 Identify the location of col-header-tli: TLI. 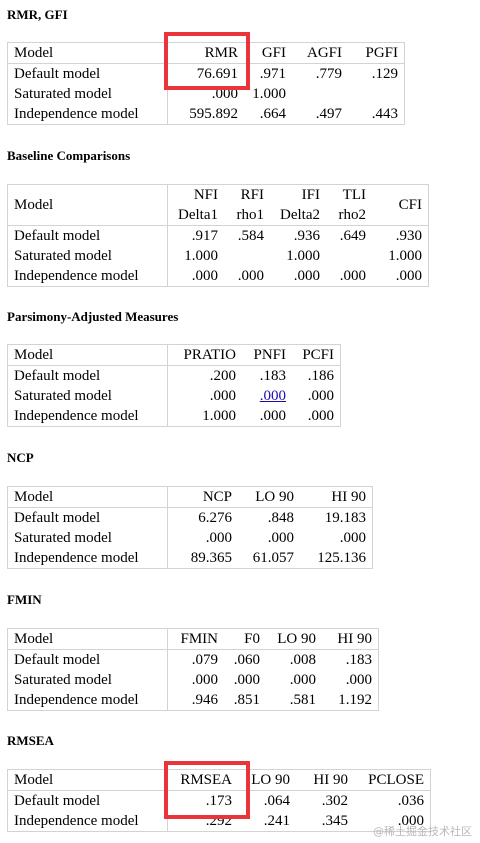
(354, 195).